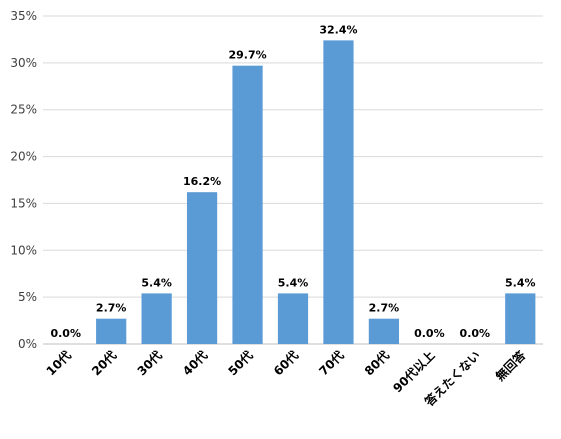 Image resolution: width=561 pixels, height=439 pixels. What do you see at coordinates (23, 203) in the screenshot?
I see `y-tick-label: 15%` at bounding box center [23, 203].